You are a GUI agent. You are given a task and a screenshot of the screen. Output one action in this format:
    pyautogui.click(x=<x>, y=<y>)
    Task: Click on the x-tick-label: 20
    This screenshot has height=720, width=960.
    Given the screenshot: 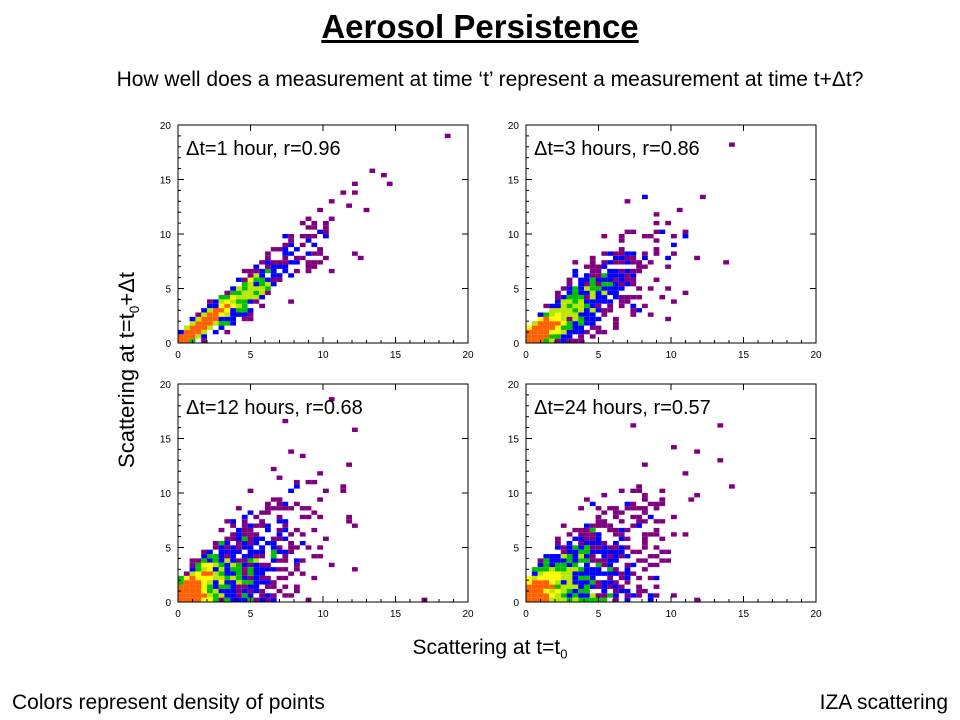 What is the action you would take?
    pyautogui.click(x=816, y=355)
    